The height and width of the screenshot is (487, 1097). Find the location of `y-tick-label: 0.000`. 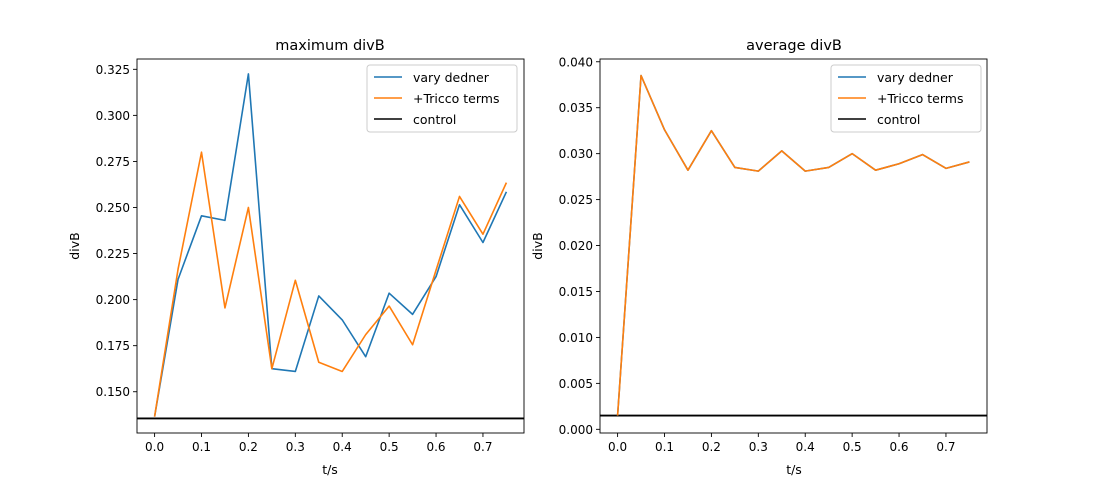

y-tick-label: 0.000 is located at coordinates (576, 430).